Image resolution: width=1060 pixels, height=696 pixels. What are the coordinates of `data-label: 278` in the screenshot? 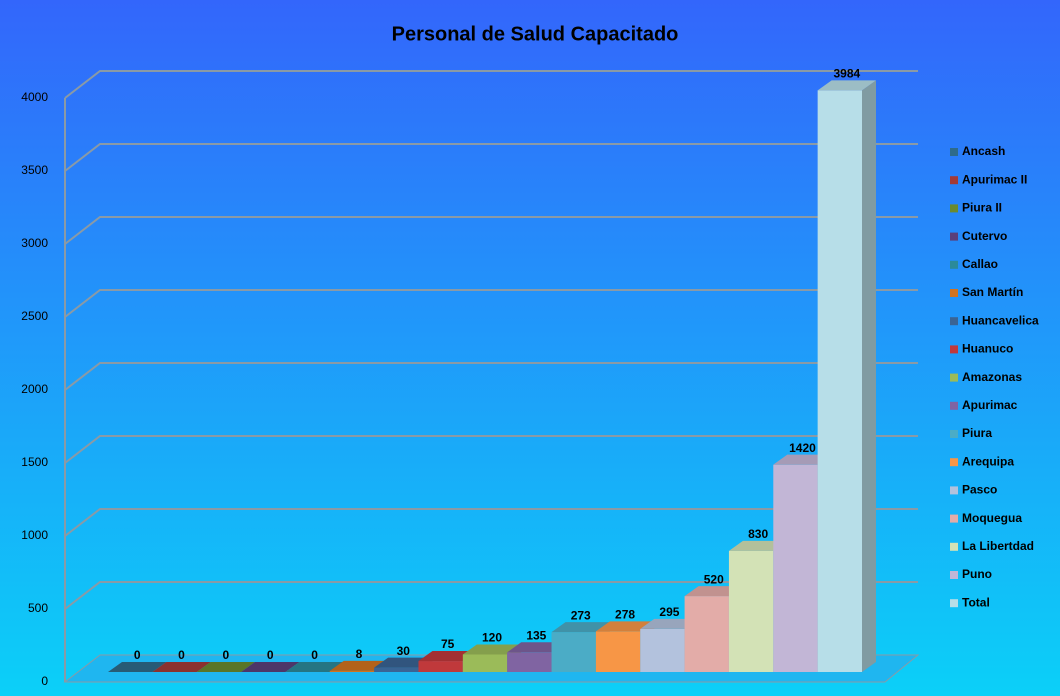 It's located at (625, 615).